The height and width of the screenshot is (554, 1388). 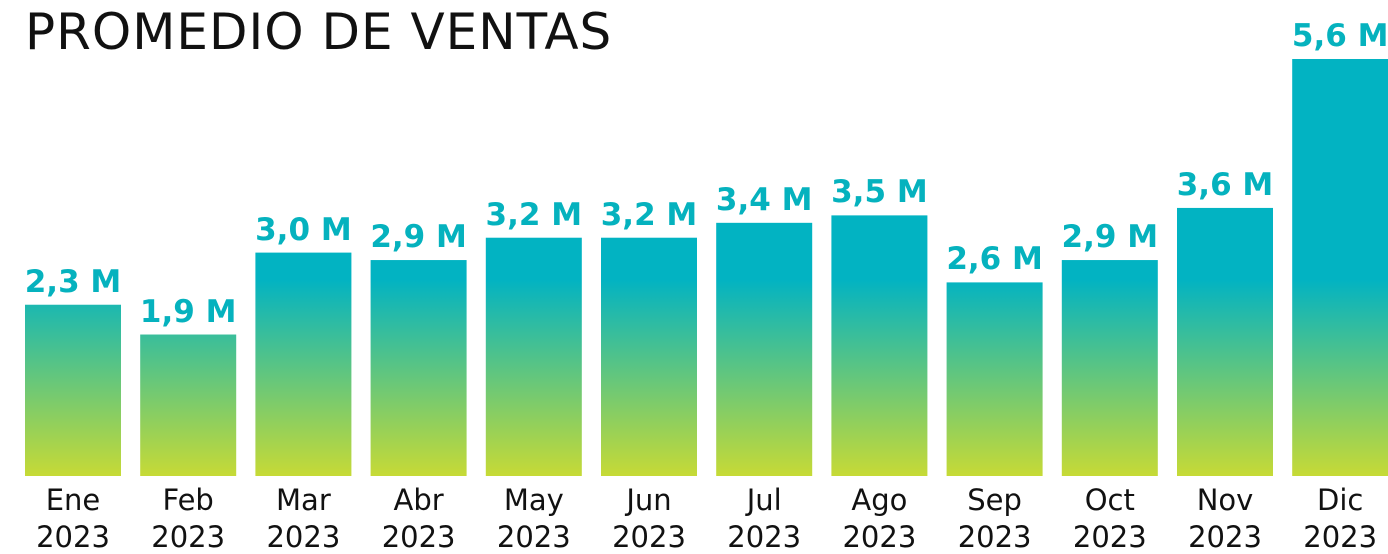 What do you see at coordinates (1109, 518) in the screenshot?
I see `x-tick-label: Oct 2023` at bounding box center [1109, 518].